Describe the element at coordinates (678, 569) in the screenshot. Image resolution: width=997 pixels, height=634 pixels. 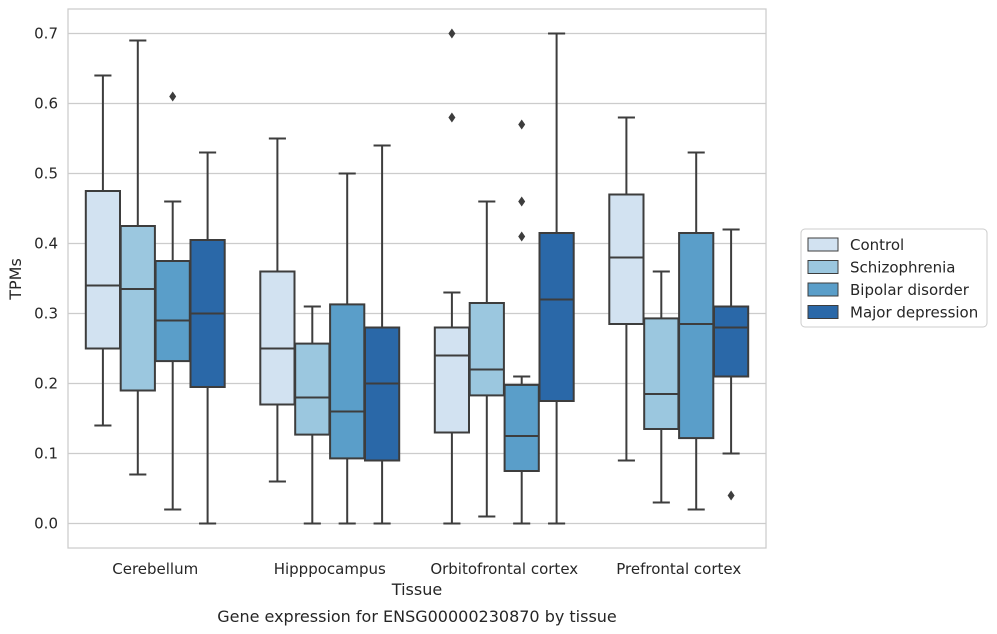
I see `x-tick-label: Prefrontal cortex` at that location.